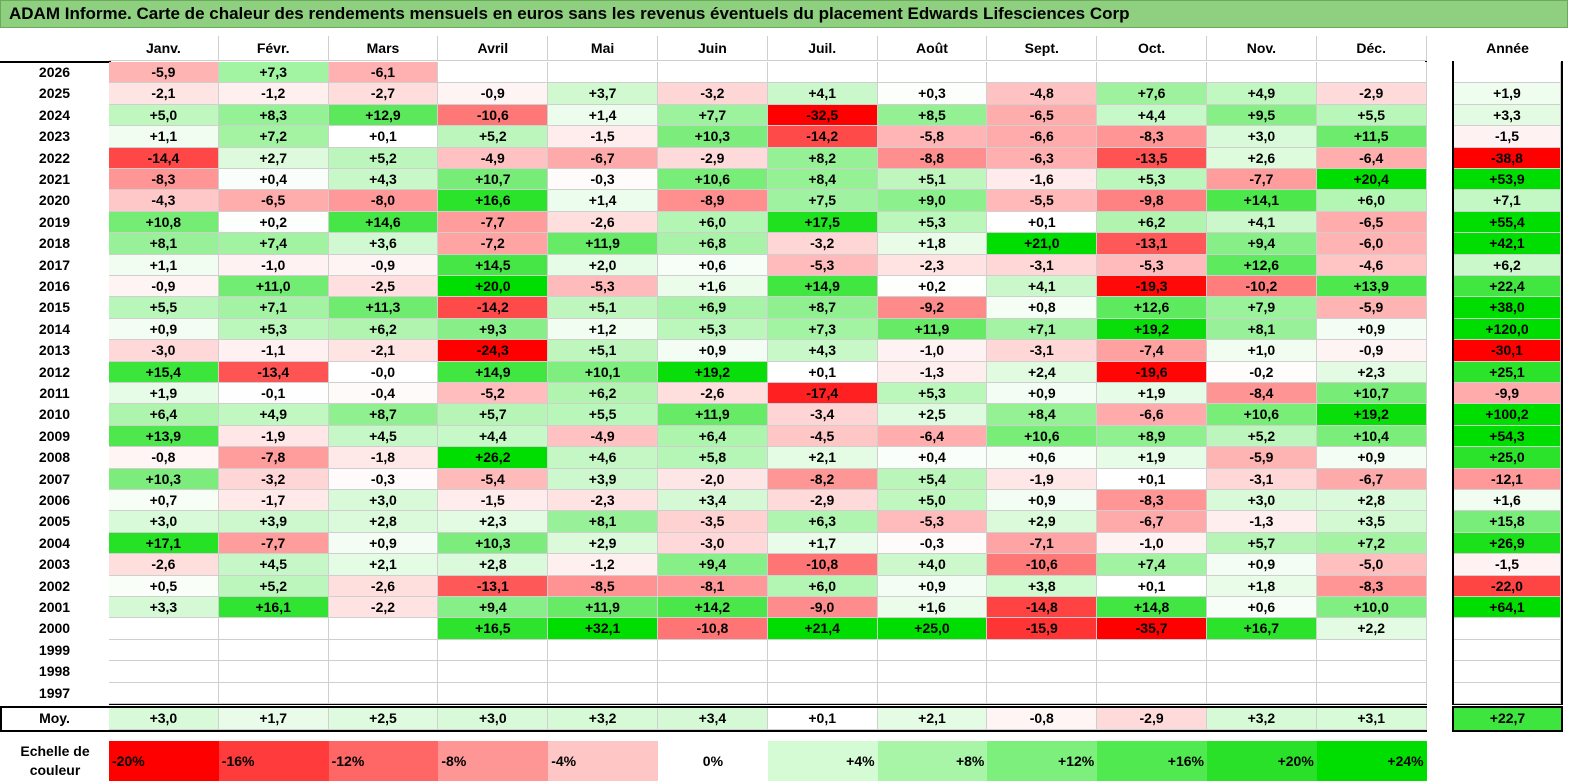 Image resolution: width=1570 pixels, height=783 pixels. Describe the element at coordinates (1042, 586) in the screenshot. I see `heatmap-cell: +3,8` at that location.